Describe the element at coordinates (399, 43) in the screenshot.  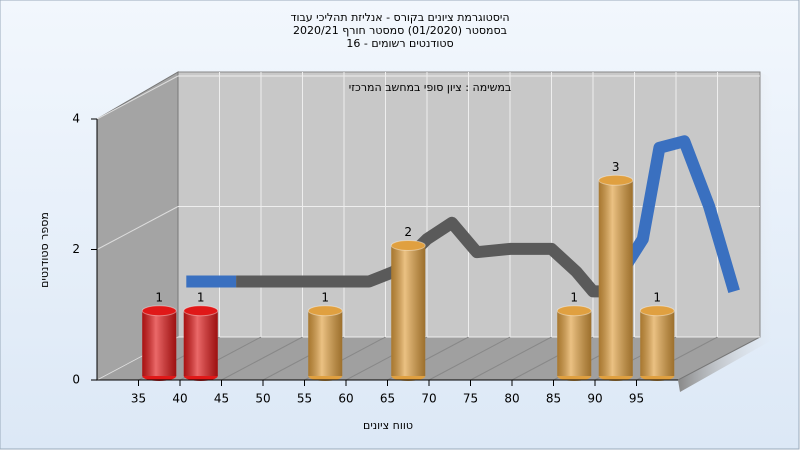
I see `chart-subtitle: סטודנטים רשומים - 16` at that location.